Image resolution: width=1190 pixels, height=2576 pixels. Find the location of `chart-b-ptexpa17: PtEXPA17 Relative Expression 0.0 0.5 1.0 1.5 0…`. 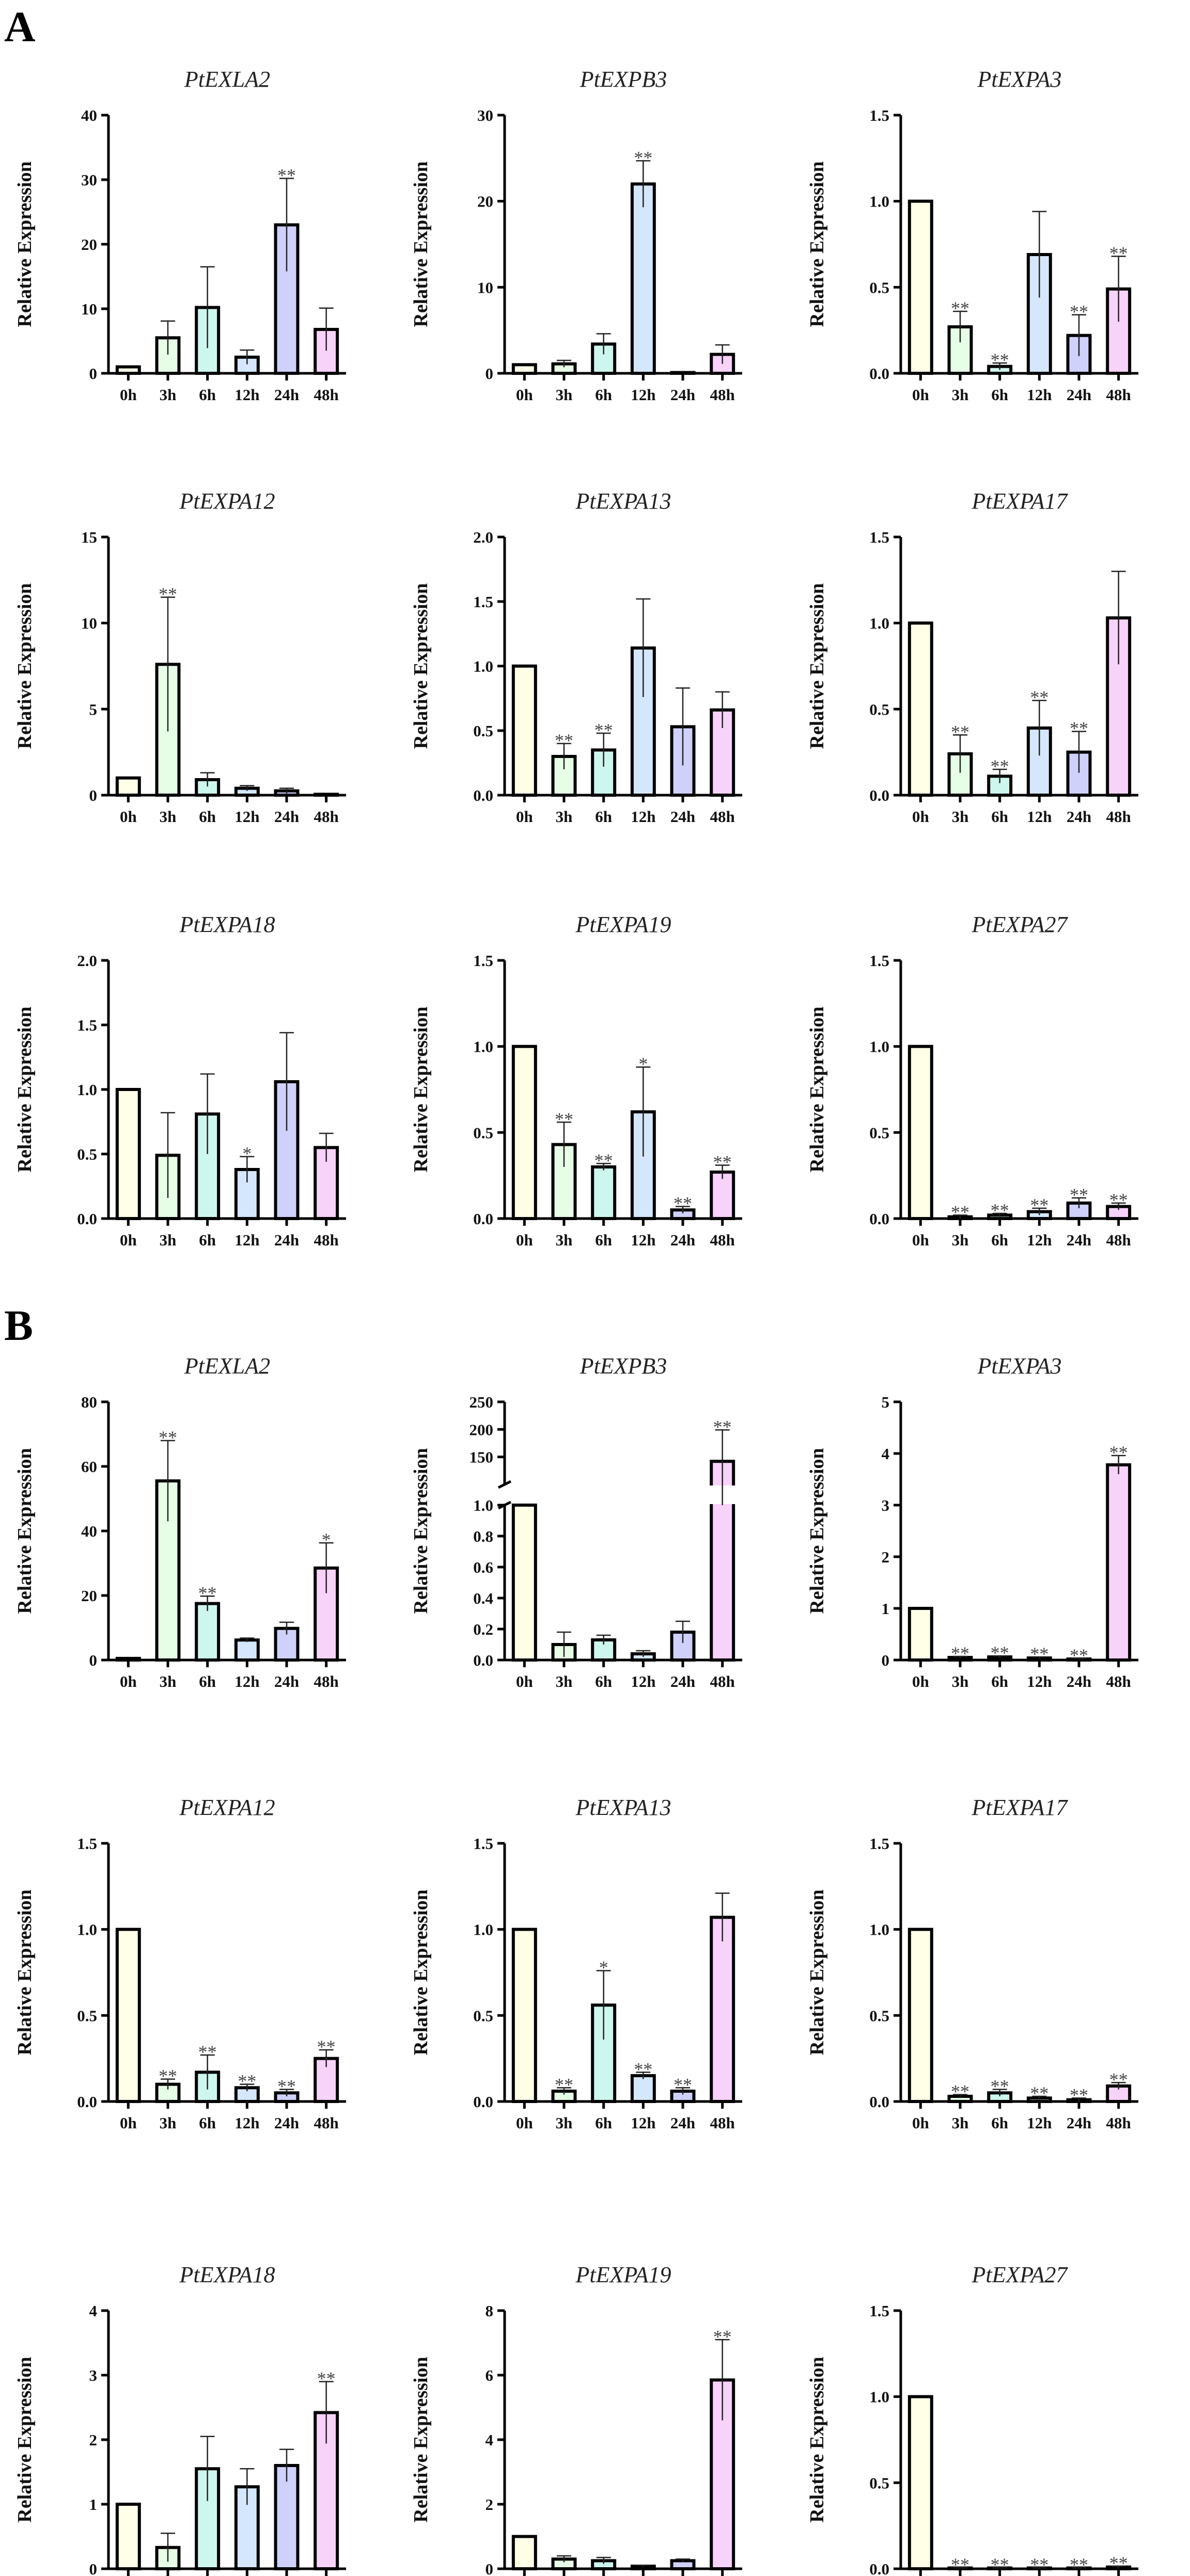

chart-b-ptexpa17: PtEXPA17 Relative Expression 0.0 0.5 1.0 1.5 0… is located at coordinates (972, 1964).